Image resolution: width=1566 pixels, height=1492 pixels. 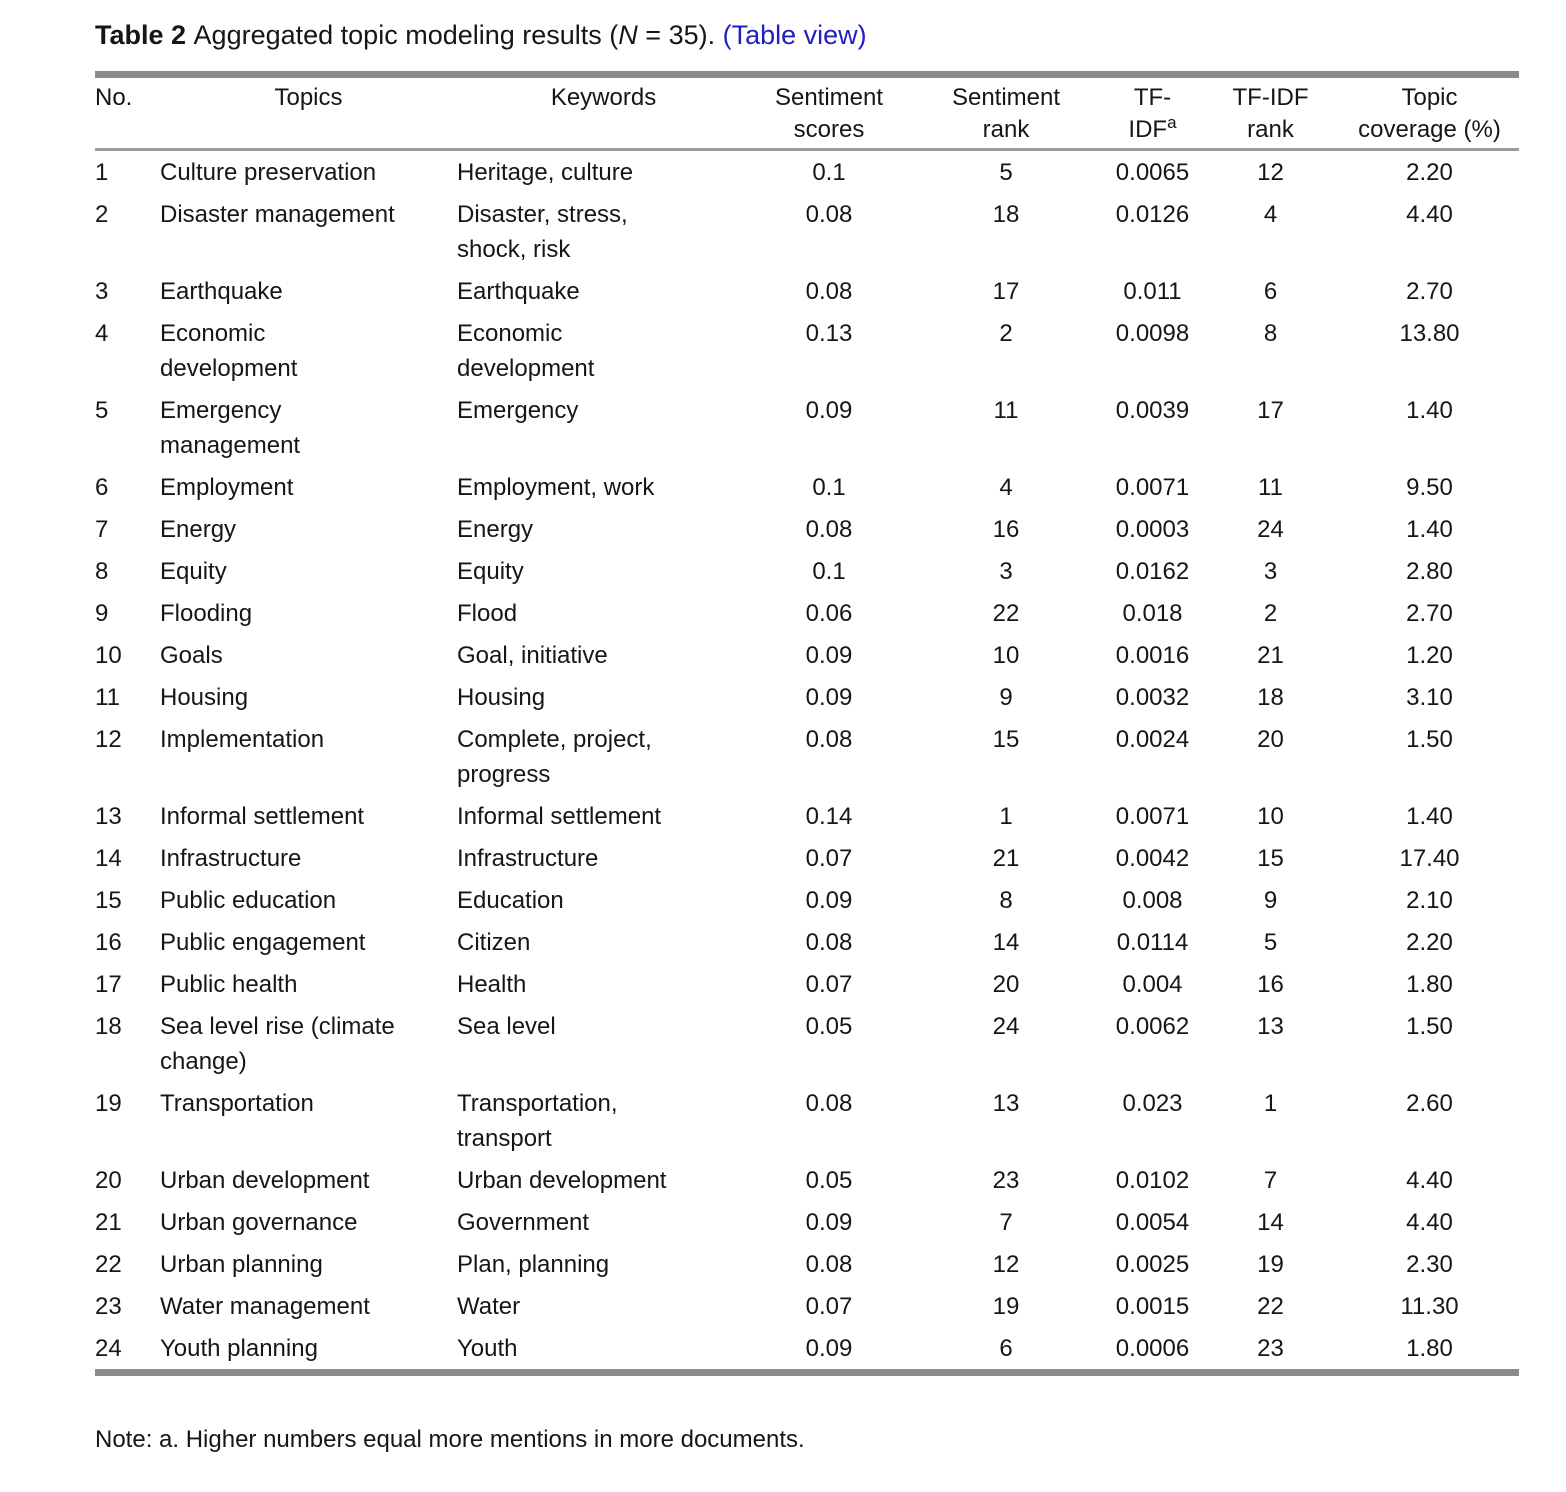 I want to click on cell-sentiment-score: 0.07, so click(x=829, y=858).